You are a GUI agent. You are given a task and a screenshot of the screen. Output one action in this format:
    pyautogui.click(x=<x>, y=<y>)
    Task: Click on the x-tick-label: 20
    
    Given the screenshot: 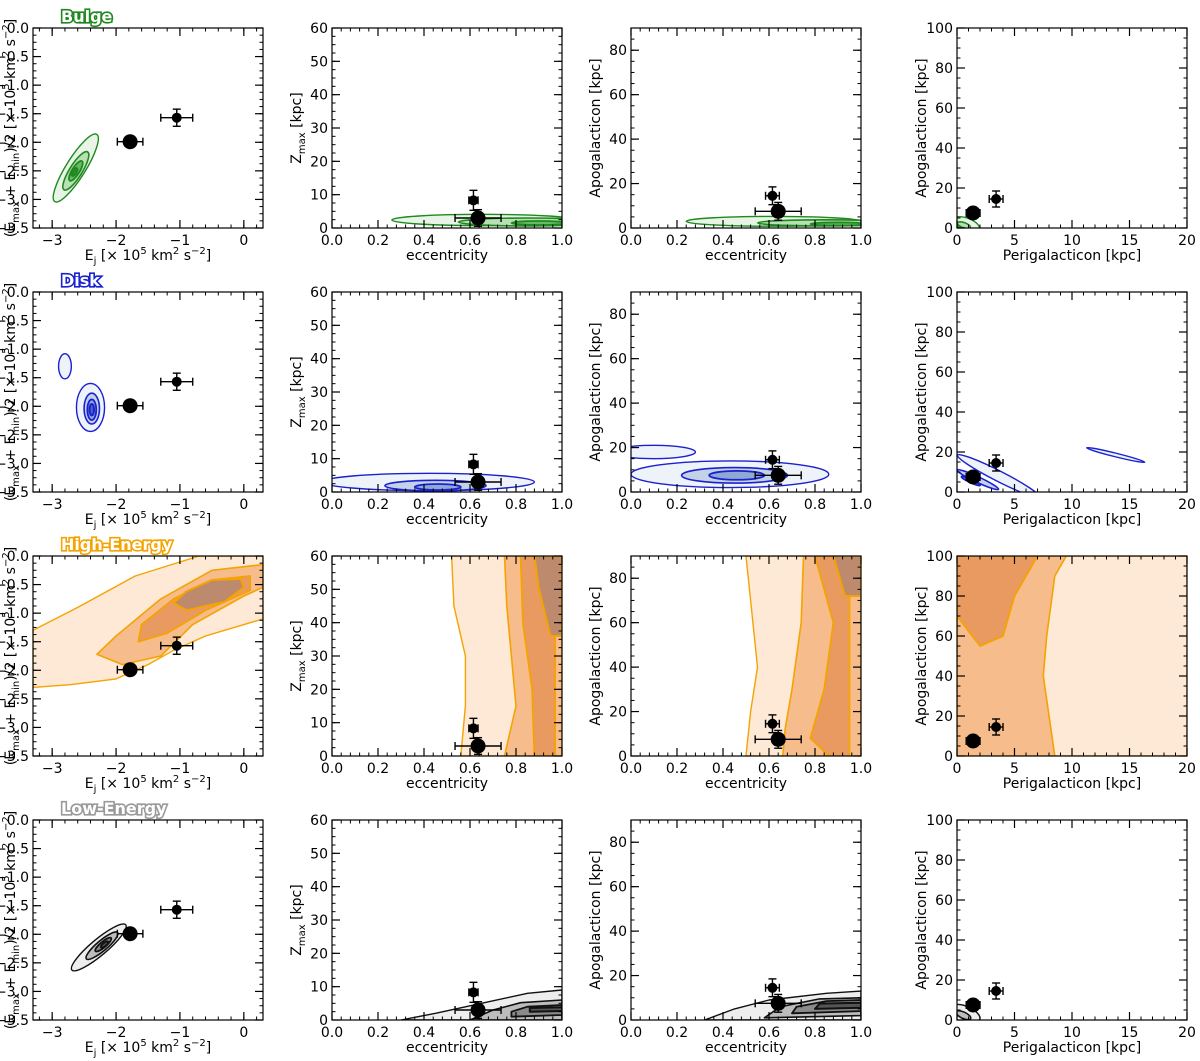 What is the action you would take?
    pyautogui.click(x=1187, y=505)
    